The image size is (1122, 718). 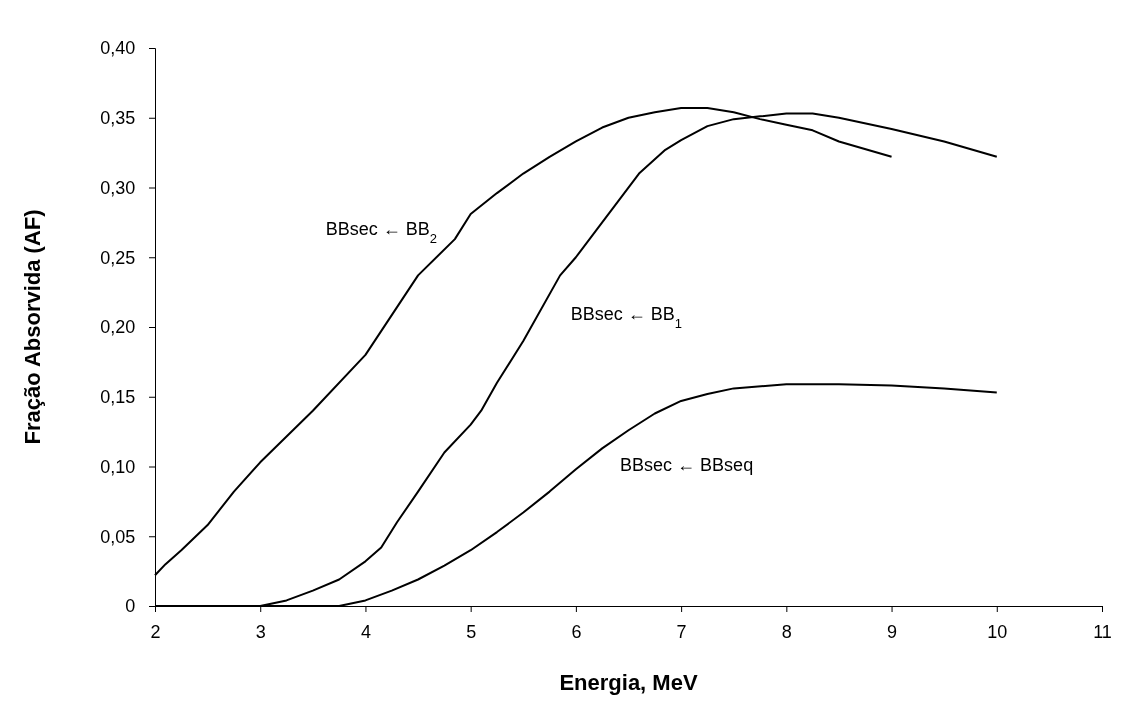 I want to click on y-tick-label: 0,15, so click(x=118, y=397).